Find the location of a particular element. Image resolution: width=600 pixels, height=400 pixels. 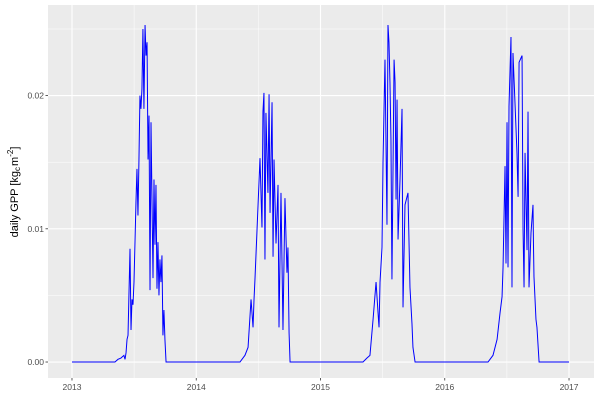

x-tick-label: 2015 is located at coordinates (320, 387).